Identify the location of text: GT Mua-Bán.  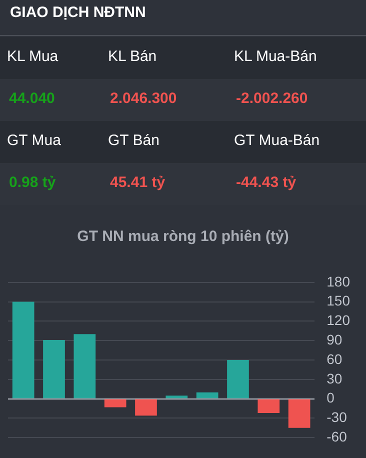
(277, 140).